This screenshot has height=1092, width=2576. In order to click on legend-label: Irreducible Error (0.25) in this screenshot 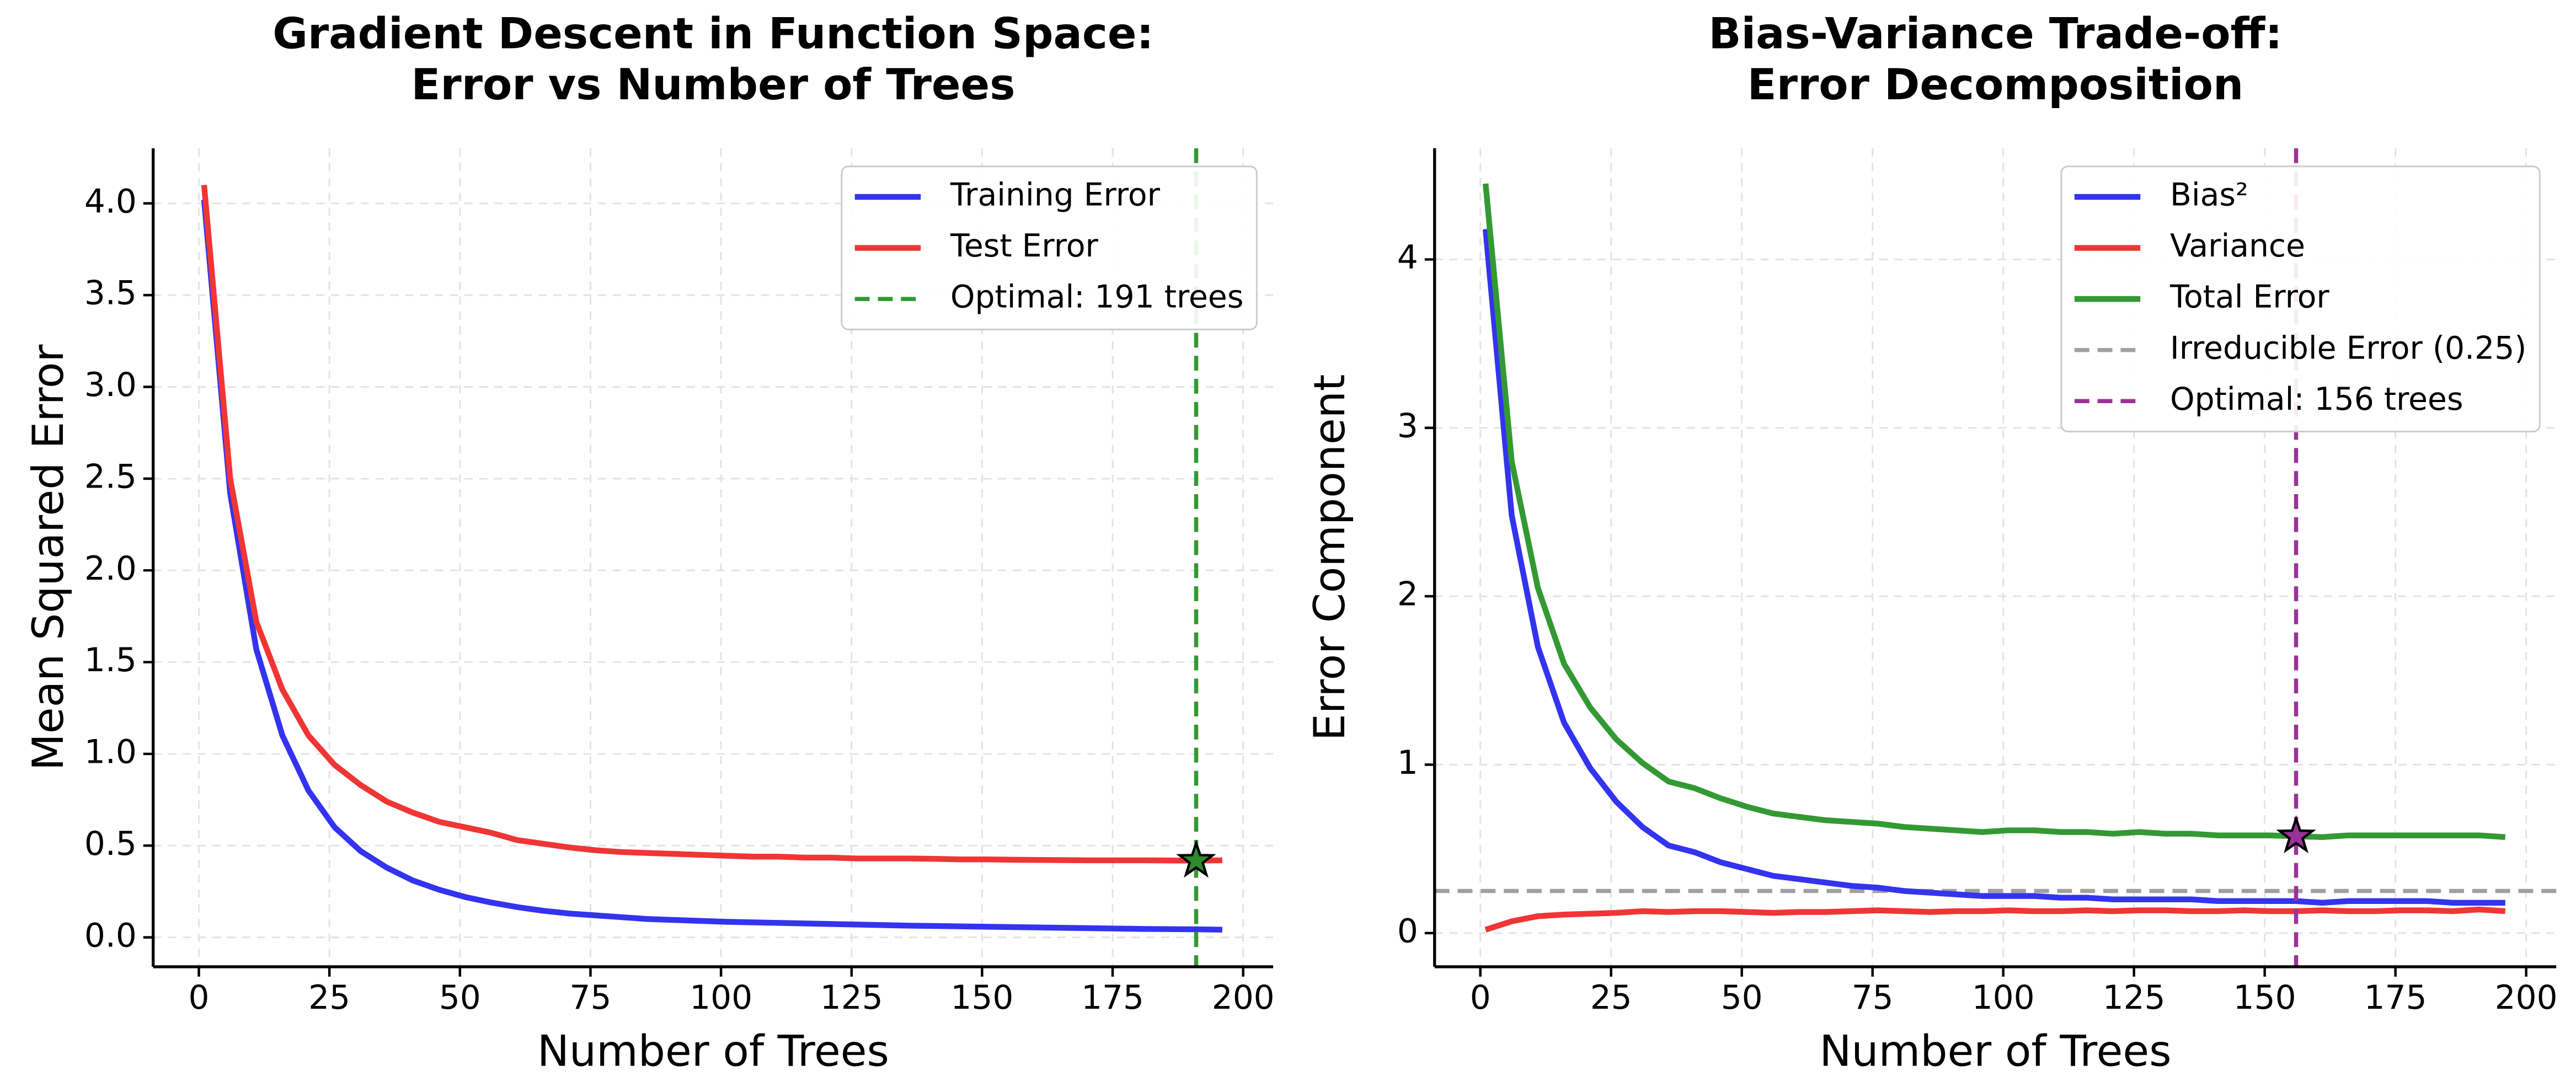, I will do `click(2348, 348)`.